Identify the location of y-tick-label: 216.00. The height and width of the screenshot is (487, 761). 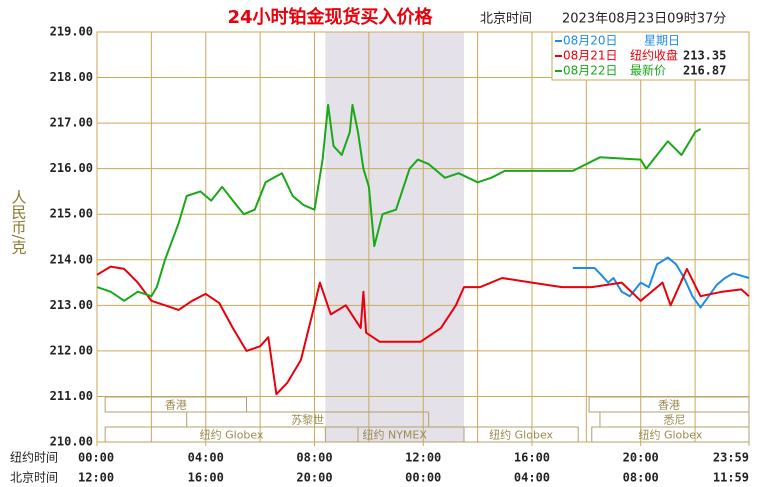
(71, 168).